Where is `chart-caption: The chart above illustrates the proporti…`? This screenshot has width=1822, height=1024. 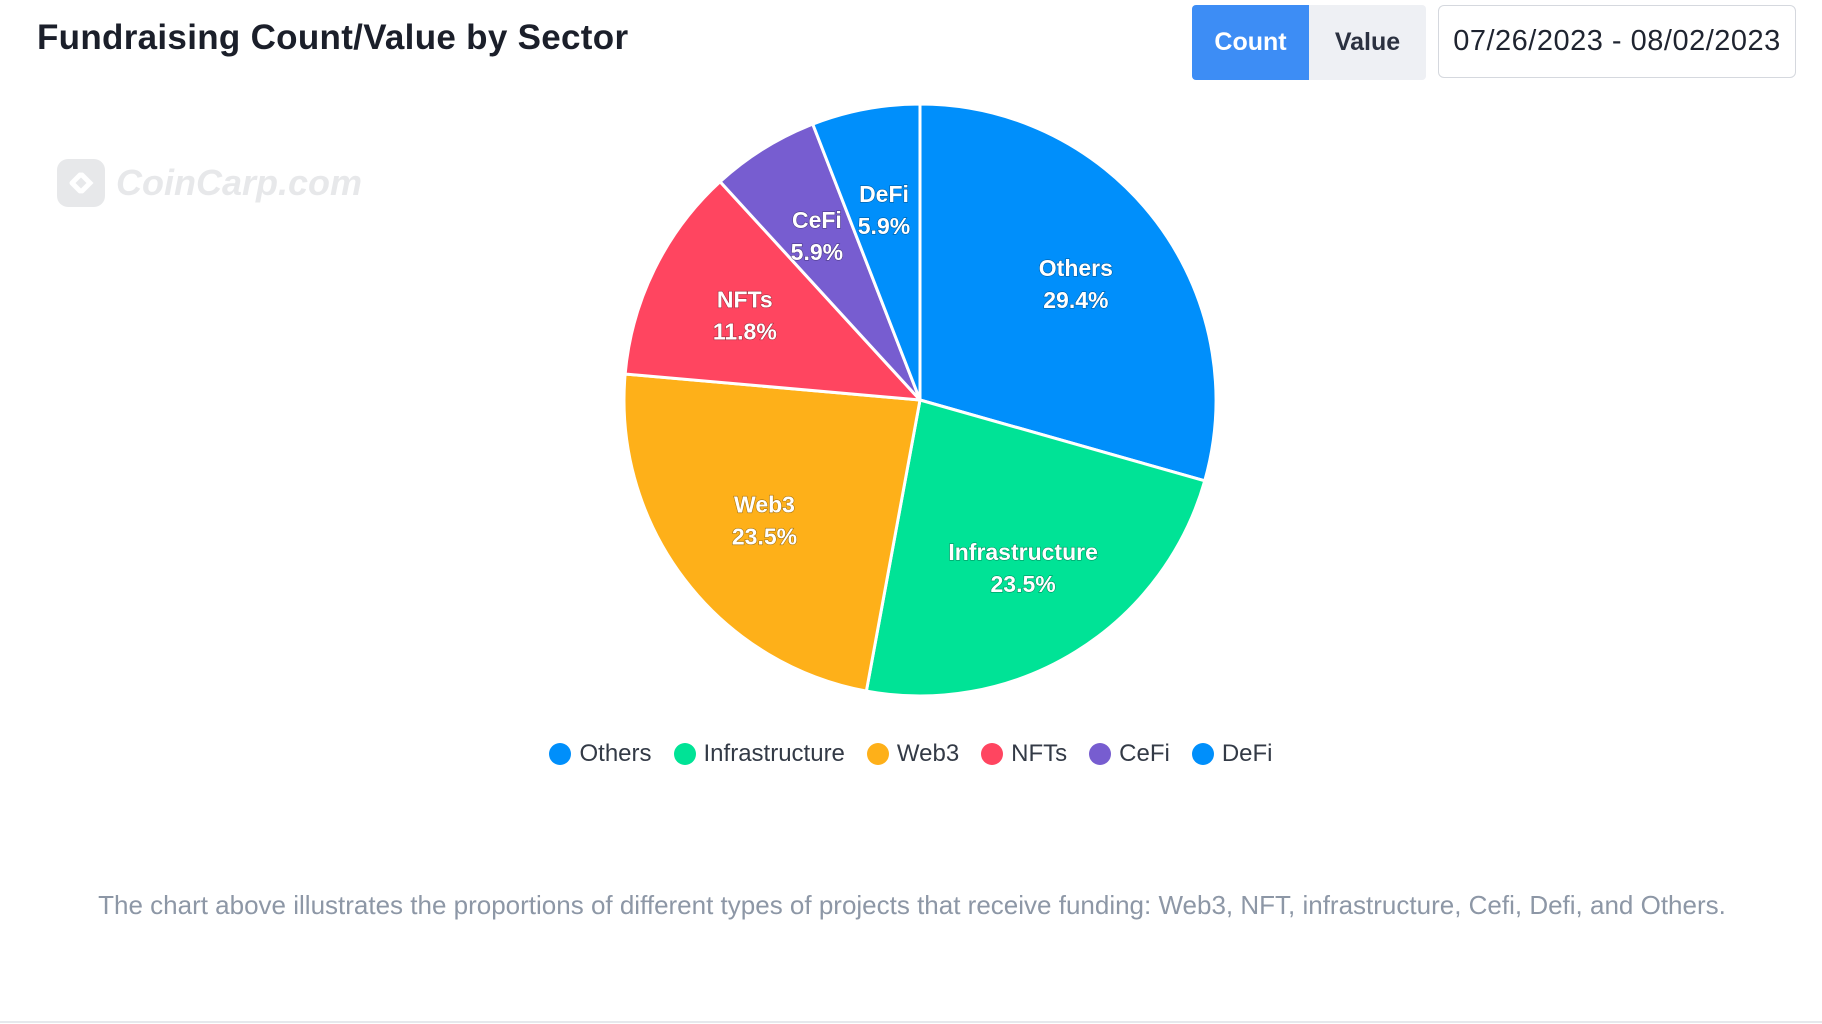 chart-caption: The chart above illustrates the proporti… is located at coordinates (912, 905).